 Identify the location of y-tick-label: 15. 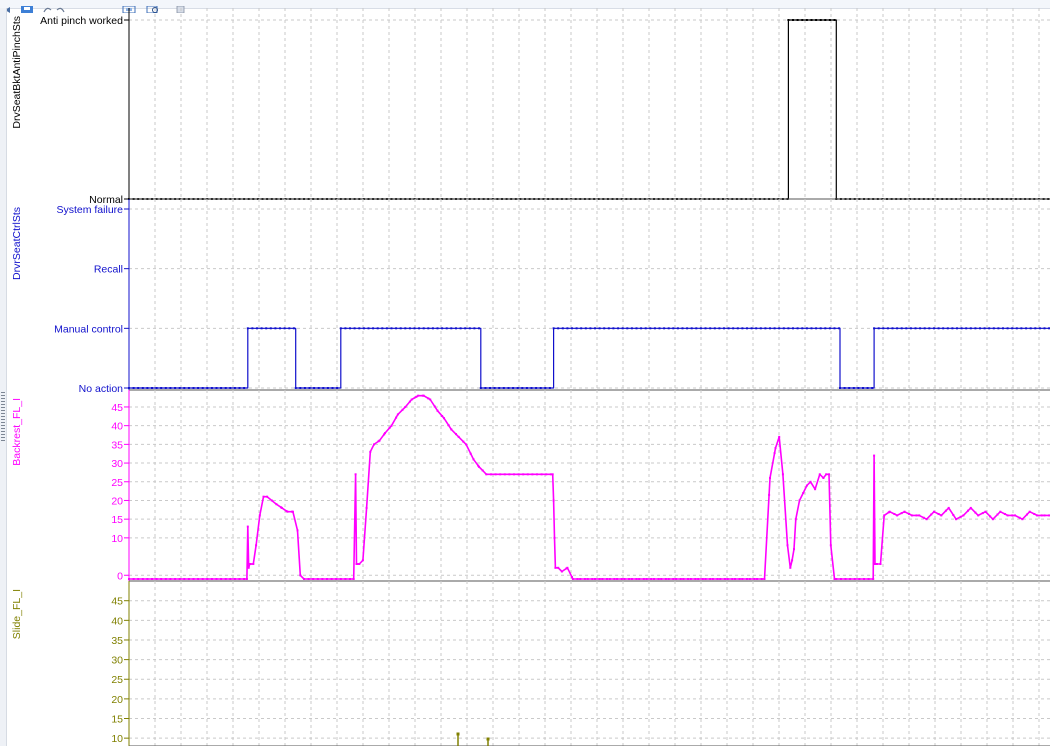
(117, 520).